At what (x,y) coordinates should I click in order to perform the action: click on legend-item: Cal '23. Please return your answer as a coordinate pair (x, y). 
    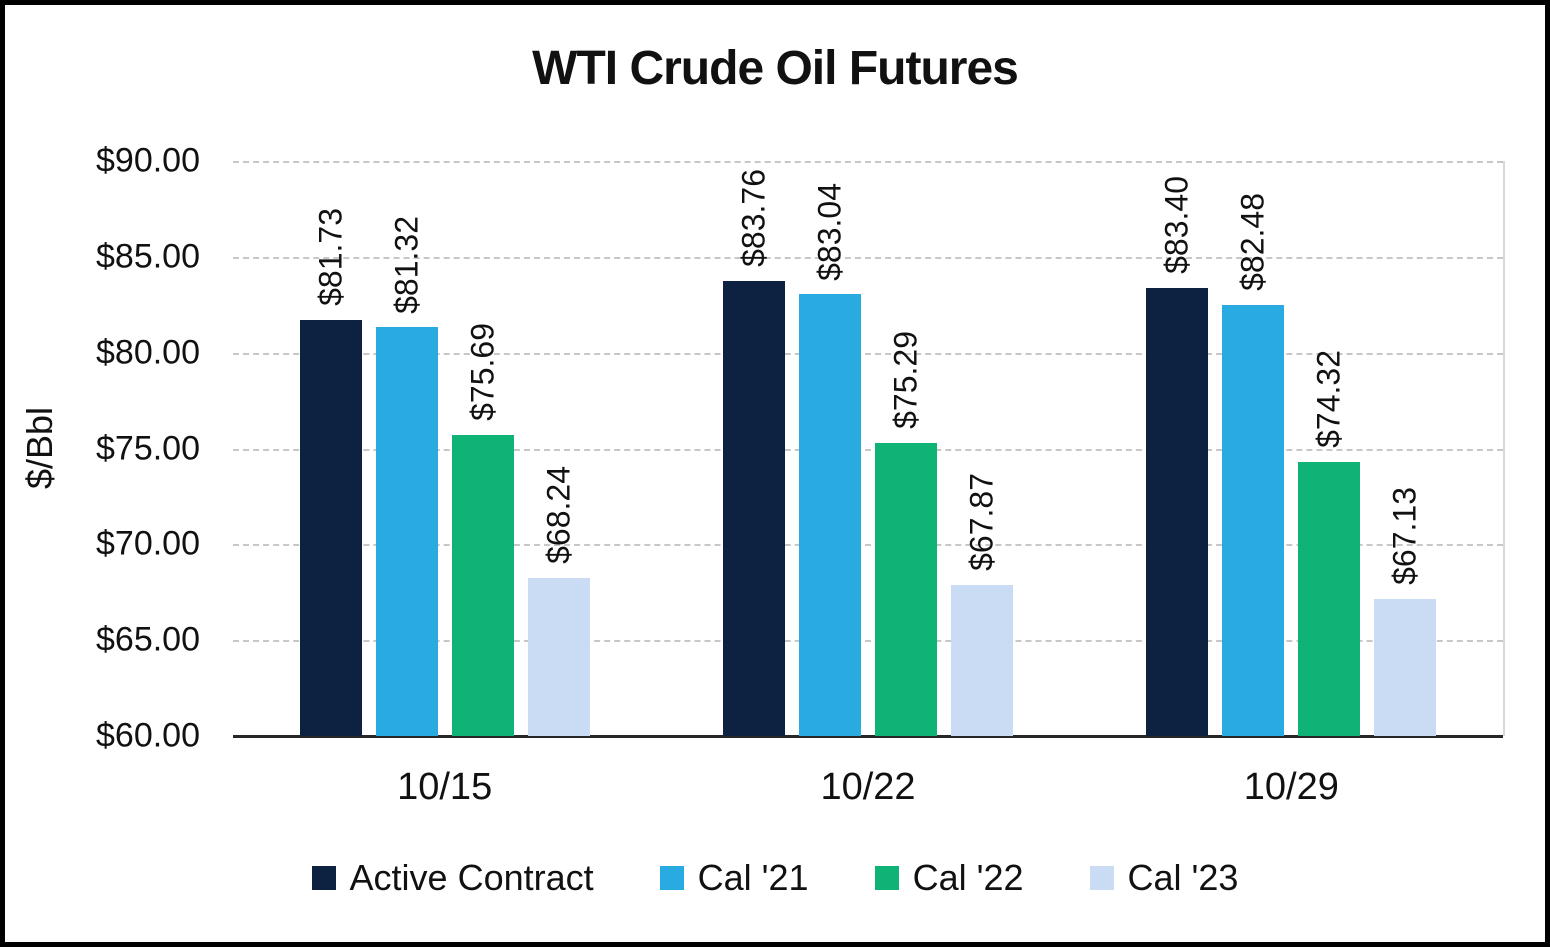
    Looking at the image, I should click on (1164, 878).